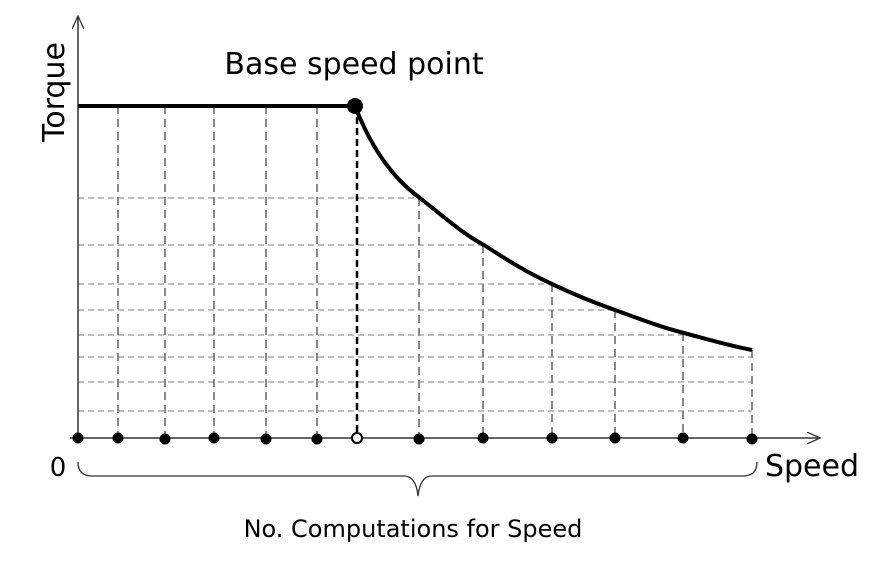  I want to click on origin-label: 0, so click(58, 468).